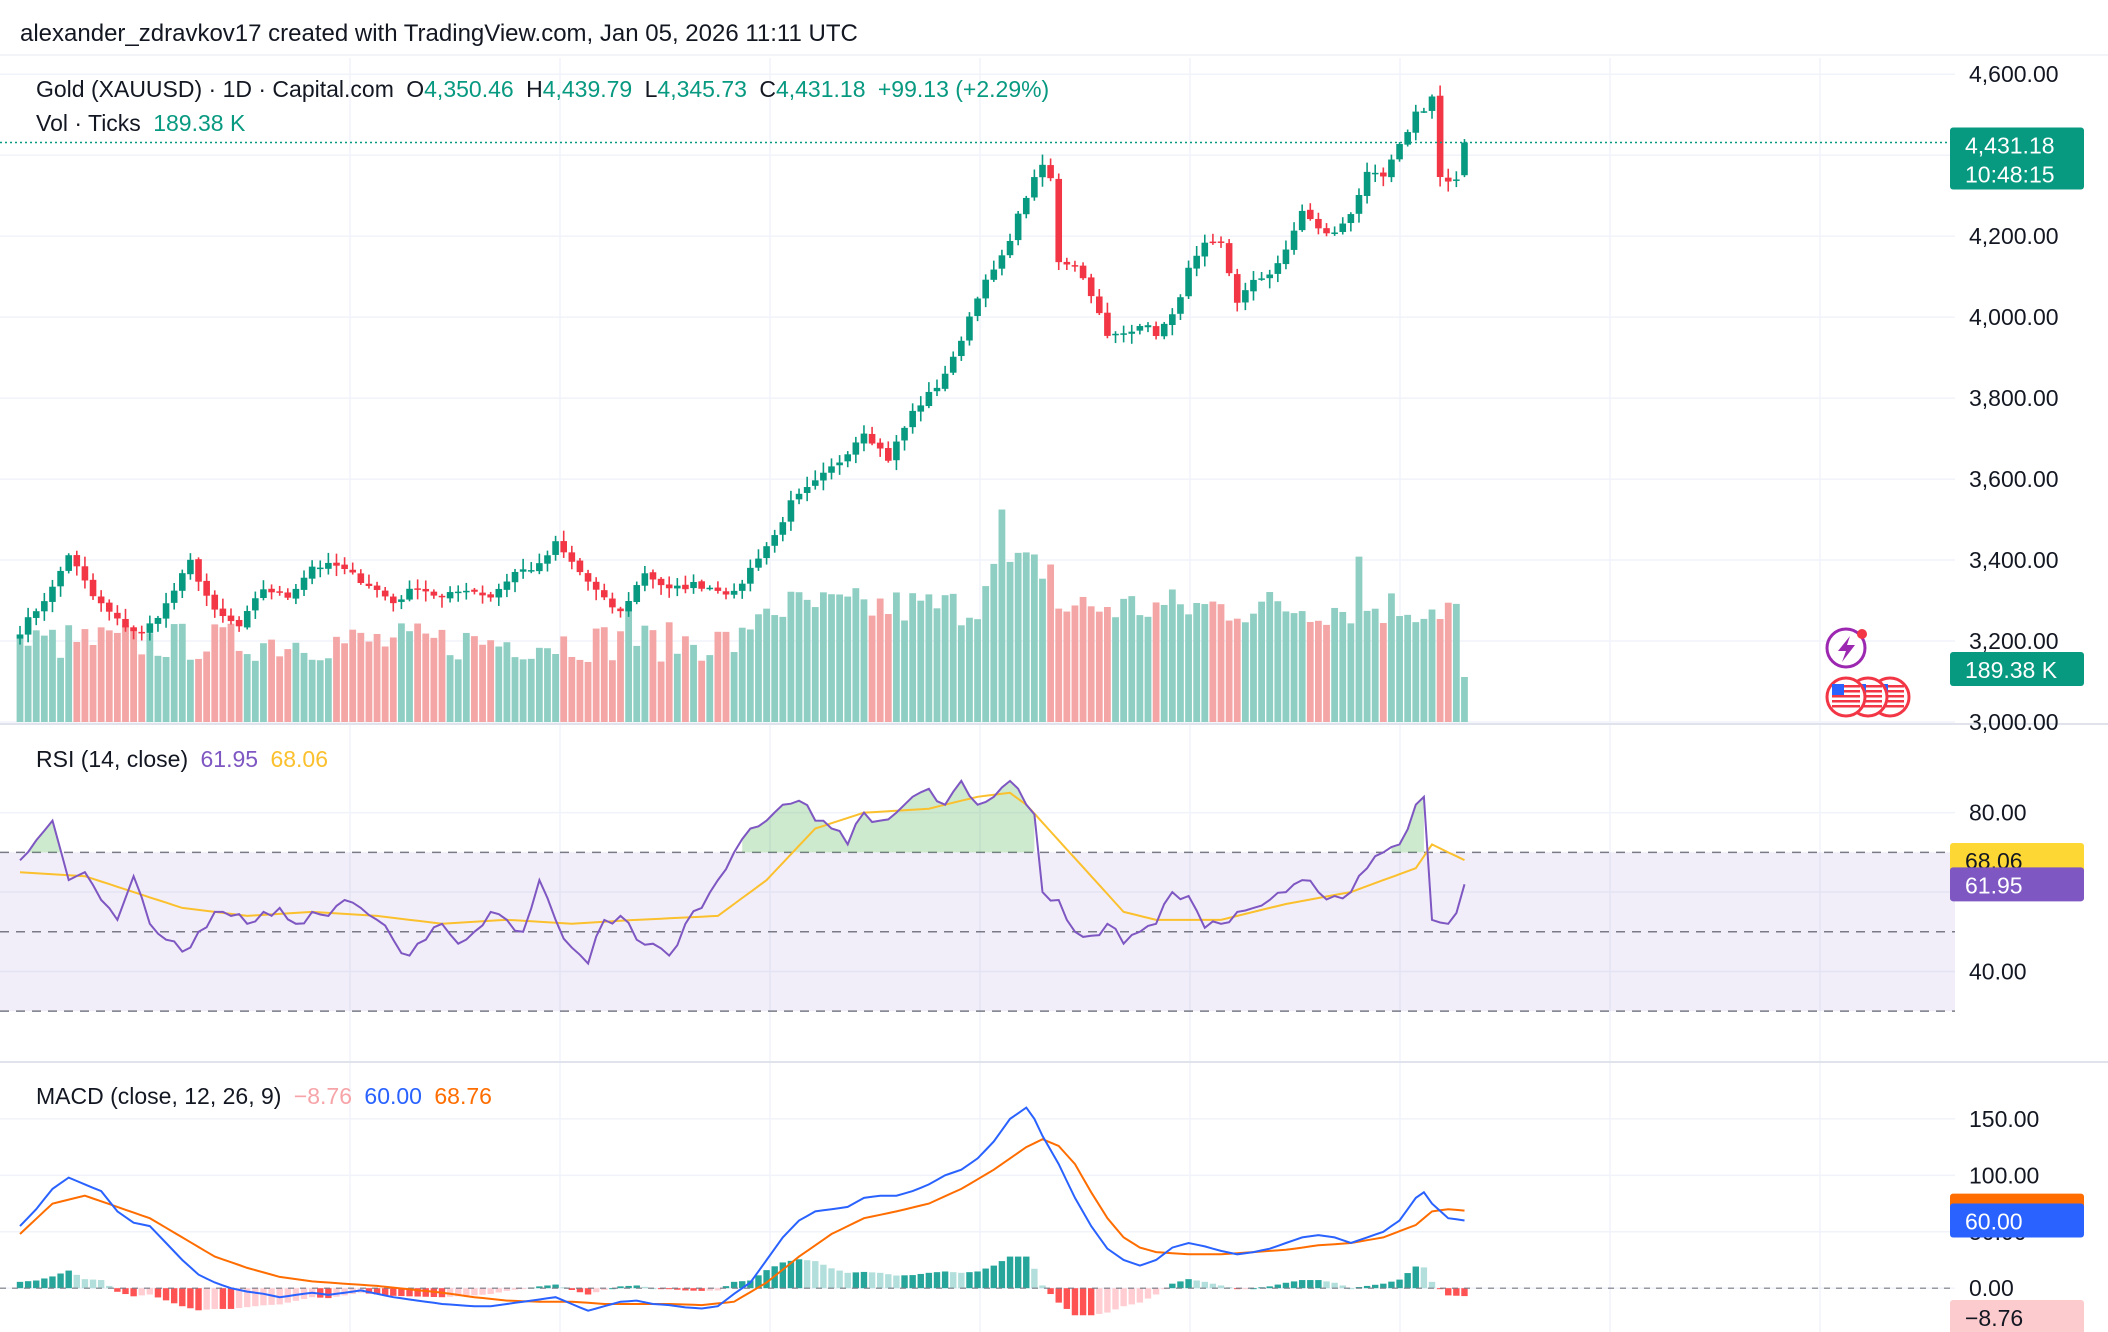  I want to click on change-value: +99.13 (+2.29%), so click(963, 89).